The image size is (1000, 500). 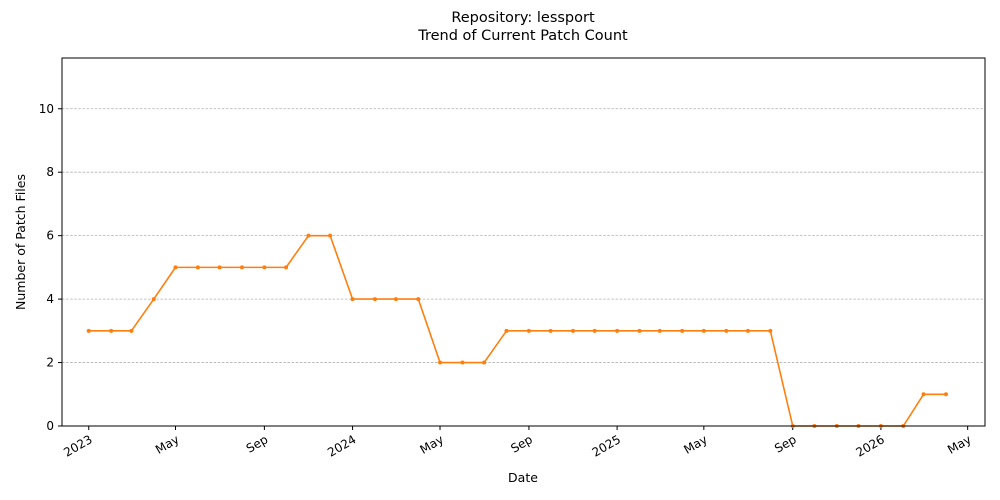 I want to click on y-tick-label: 6, so click(x=50, y=236).